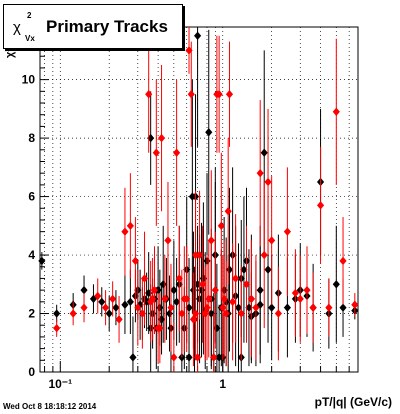  I want to click on x-tick-label: 10⁻¹, so click(60, 384).